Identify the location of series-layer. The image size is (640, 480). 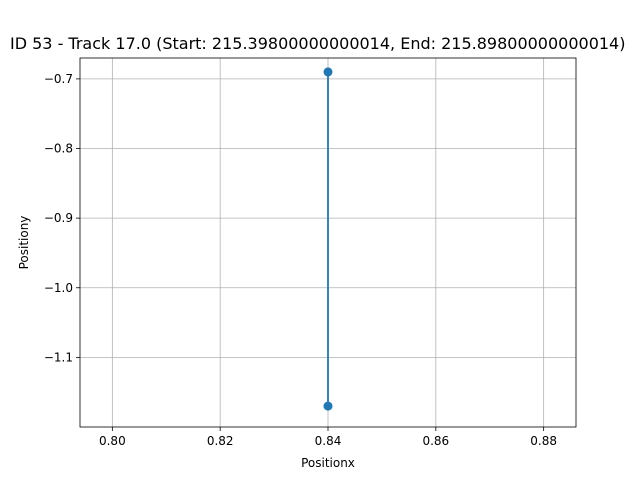
(328, 239).